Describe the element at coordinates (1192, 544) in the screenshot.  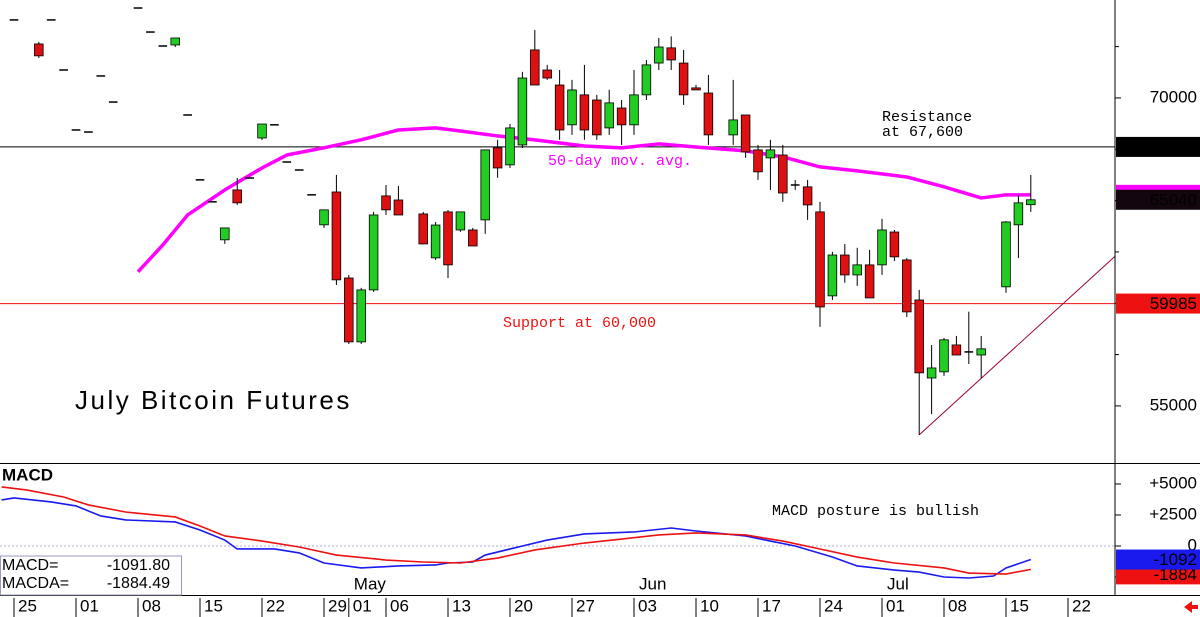
I see `y-tick-label: 0` at that location.